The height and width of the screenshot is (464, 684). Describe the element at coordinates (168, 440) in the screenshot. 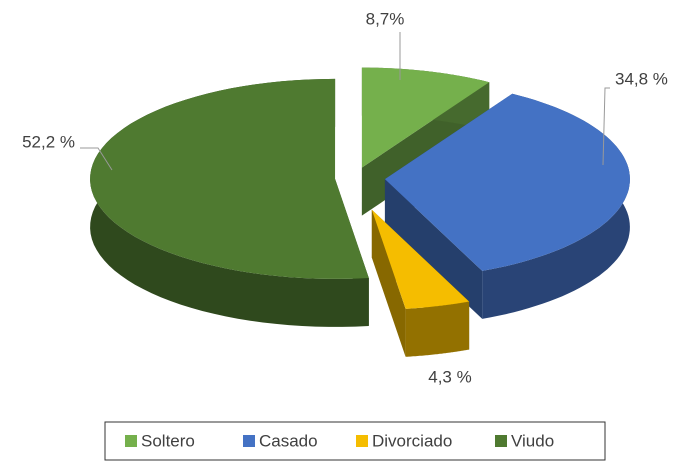

I see `legend-label: Soltero` at that location.